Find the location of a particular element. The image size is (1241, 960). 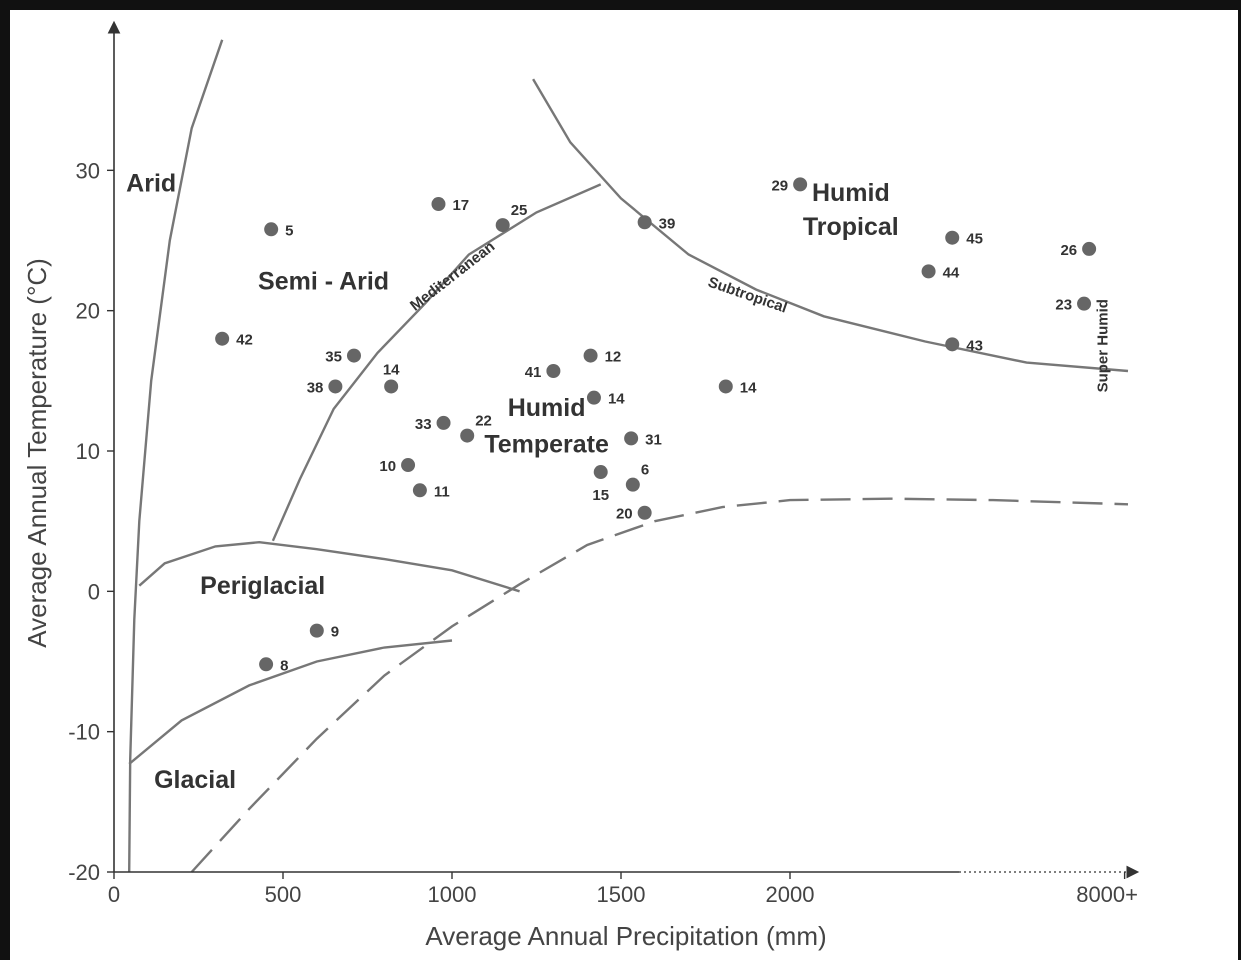

point-label: 44 is located at coordinates (951, 272).